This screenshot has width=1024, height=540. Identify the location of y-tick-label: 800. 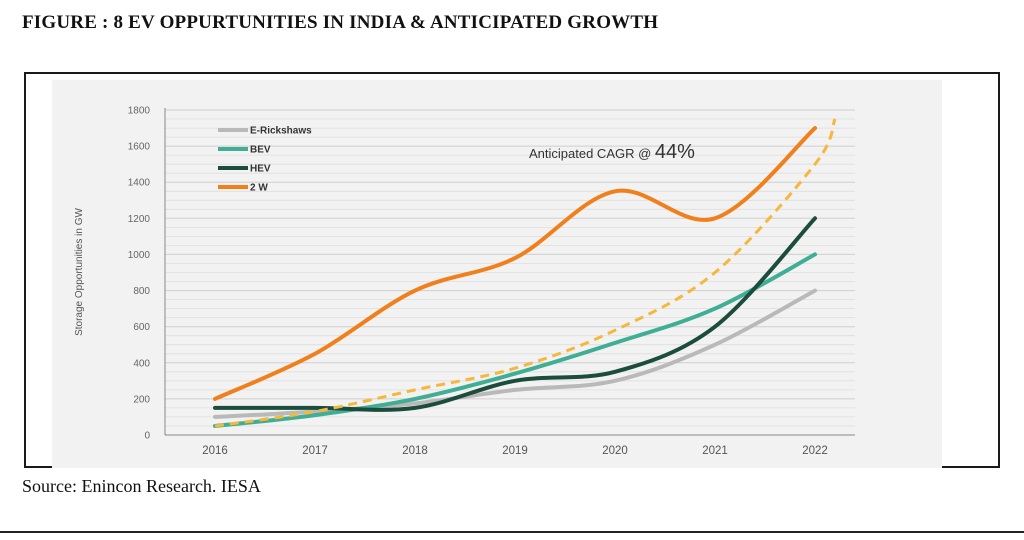
(141, 291).